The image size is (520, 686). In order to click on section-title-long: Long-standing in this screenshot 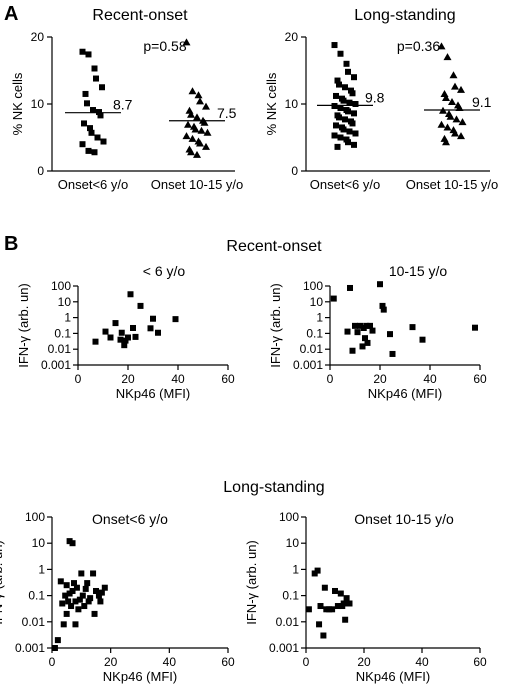, I will do `click(273, 487)`.